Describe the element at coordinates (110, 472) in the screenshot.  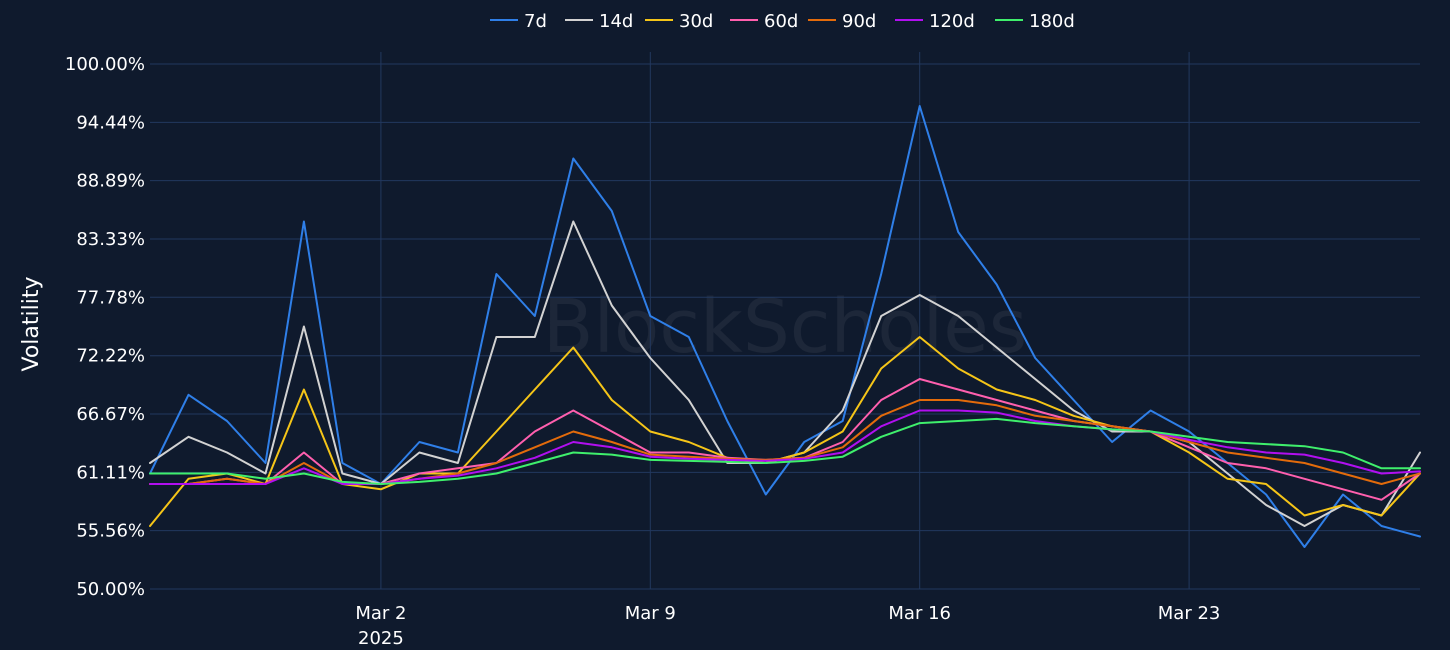
I see `y-tick-label: 61.11%` at that location.